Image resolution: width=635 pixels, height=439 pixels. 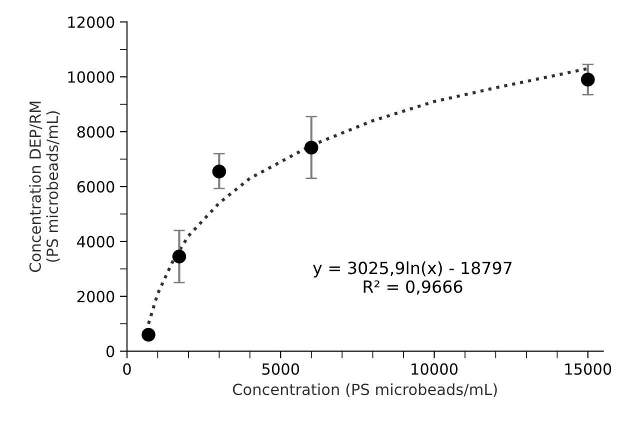 I want to click on x-tick-label: 5000, so click(x=281, y=369).